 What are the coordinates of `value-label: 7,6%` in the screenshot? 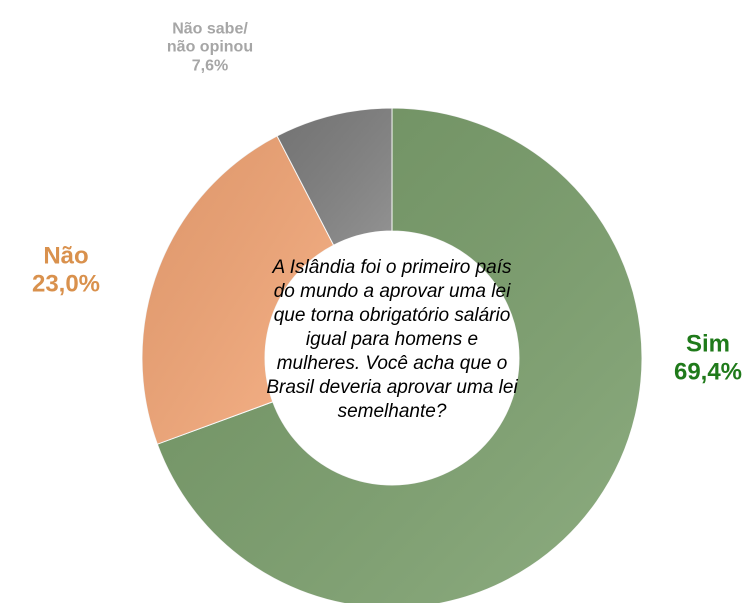 It's located at (210, 66).